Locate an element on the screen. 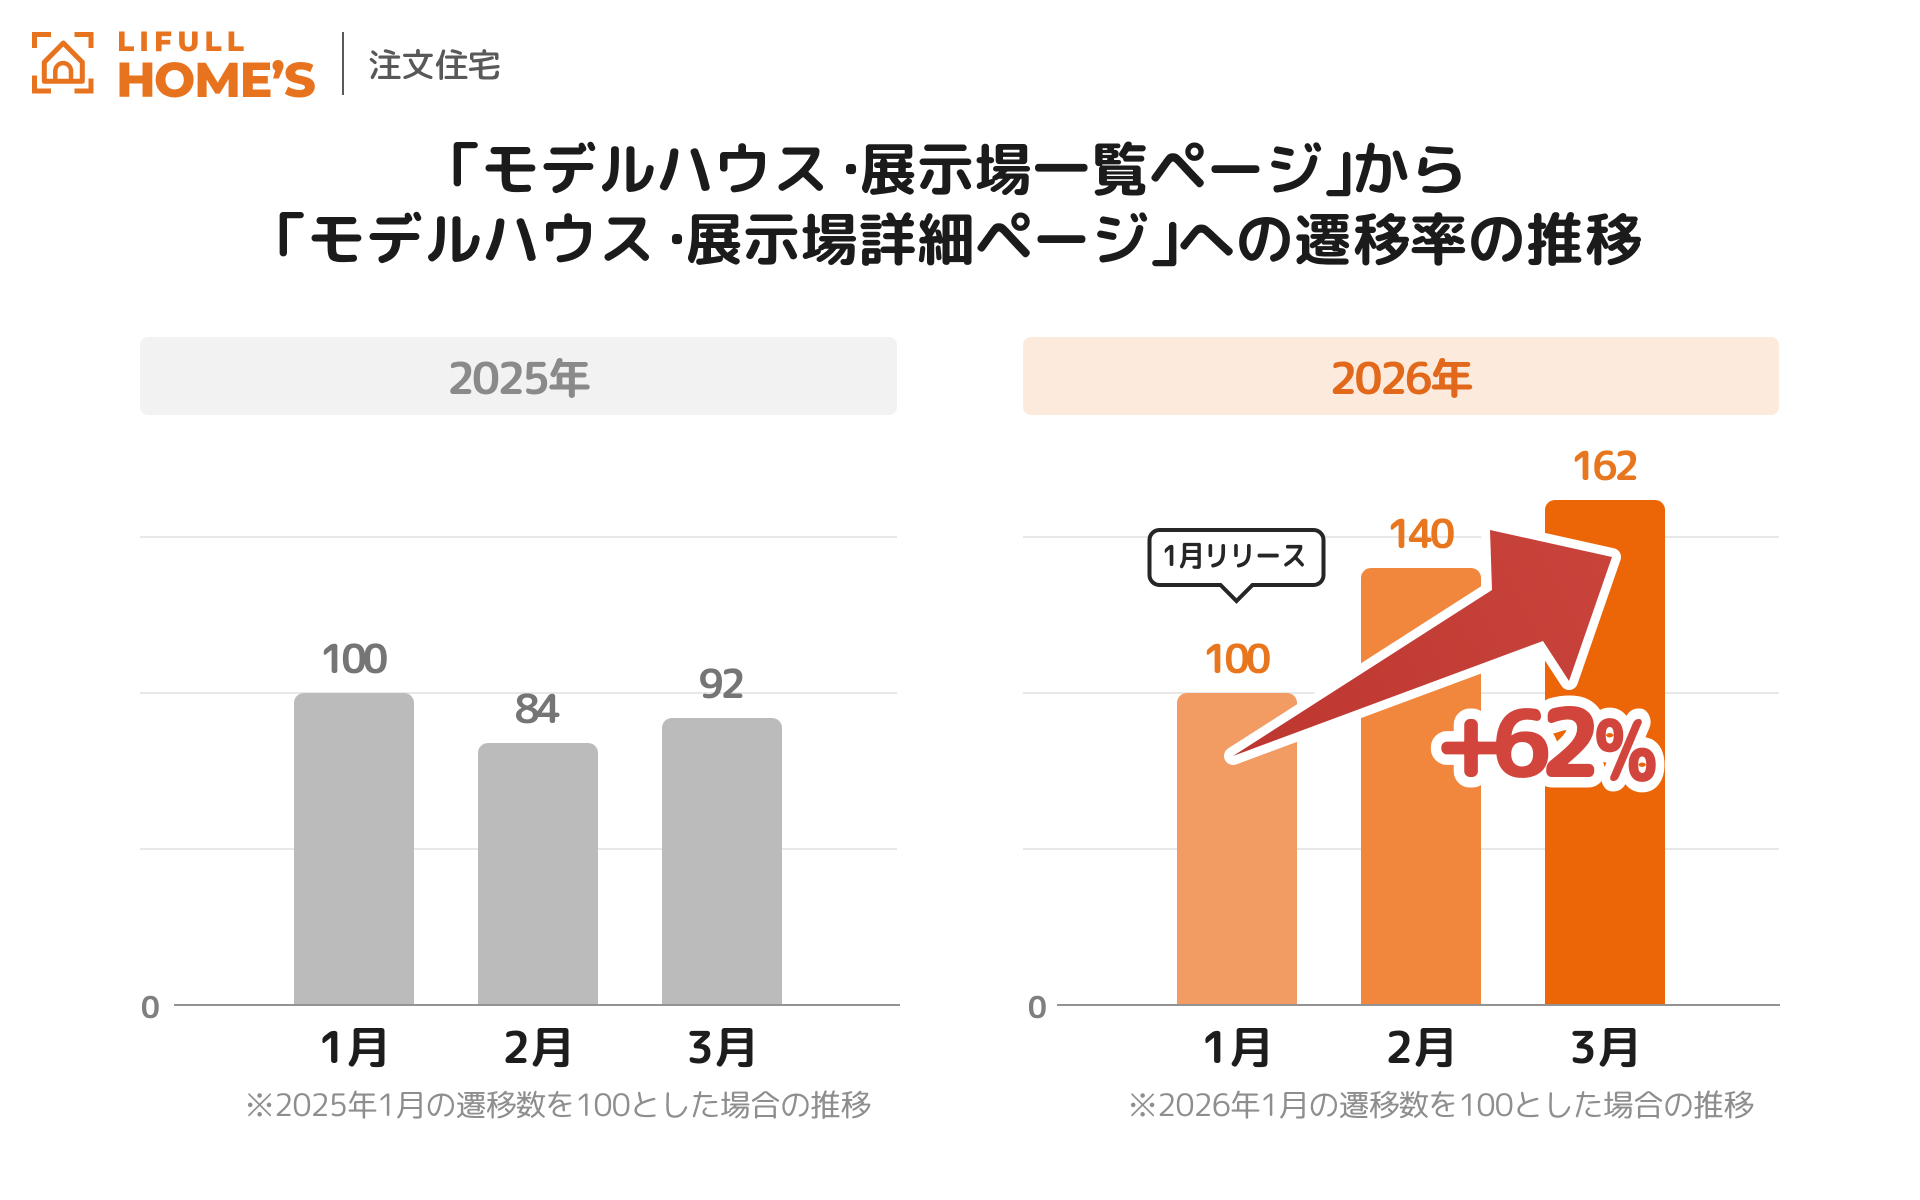 This screenshot has height=1200, width=1920. svg-text: 6 is located at coordinates (1522, 742).